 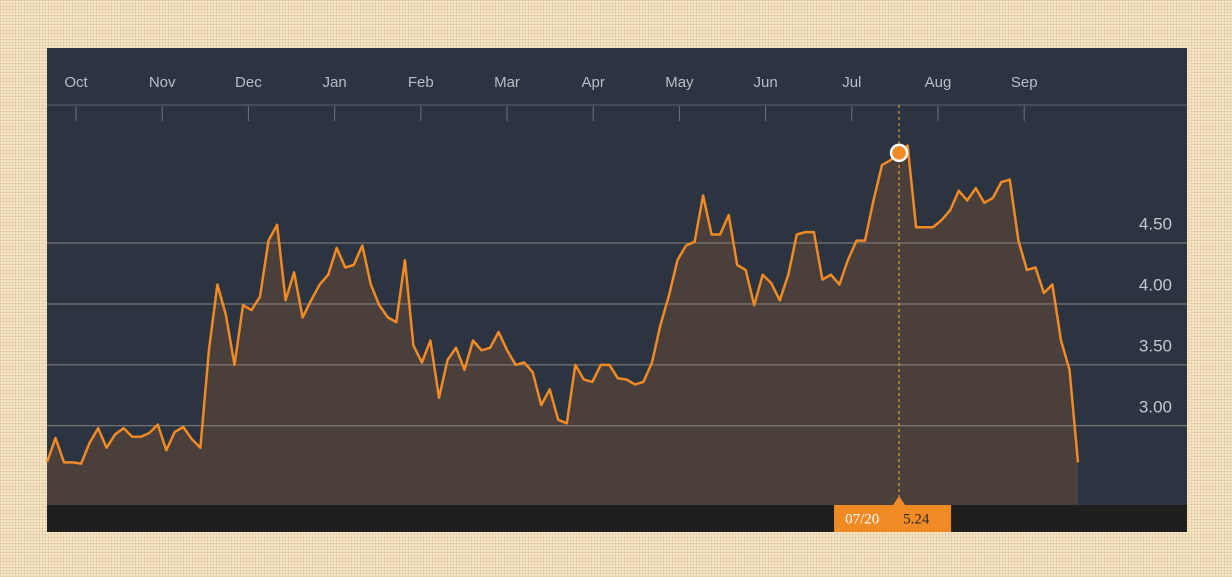 I want to click on x-tick-label: Oct, so click(x=76, y=82).